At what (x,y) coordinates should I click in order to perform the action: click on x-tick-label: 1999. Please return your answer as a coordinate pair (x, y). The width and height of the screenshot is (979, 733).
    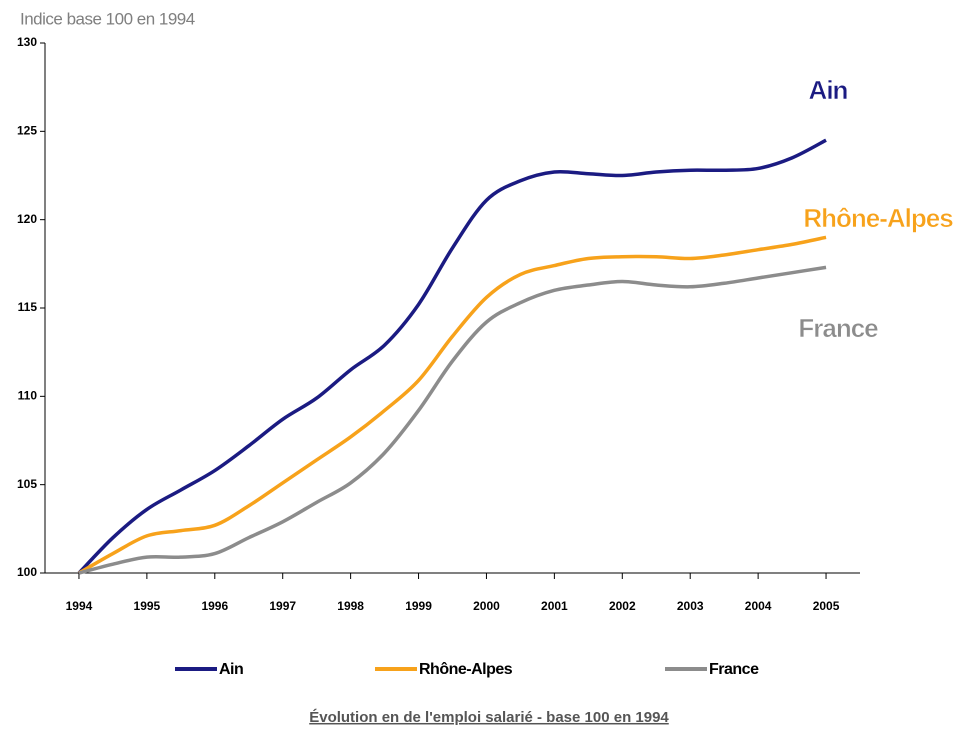
    Looking at the image, I should click on (418, 606).